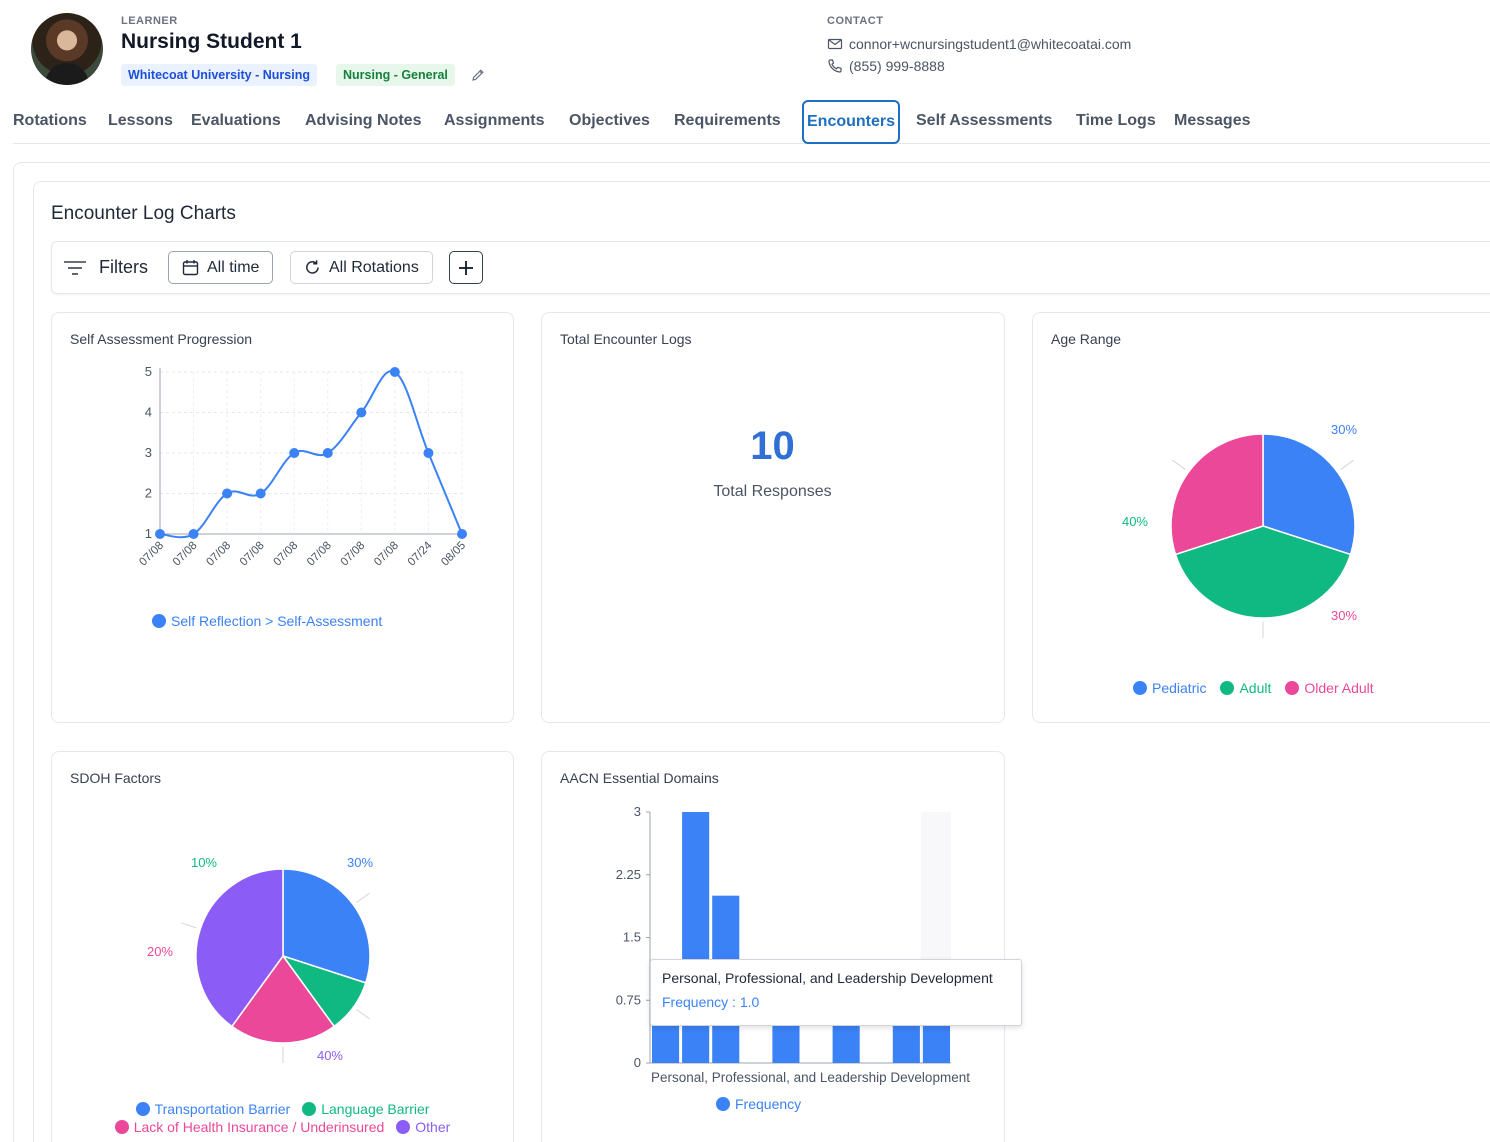 This screenshot has height=1142, width=1490. I want to click on contact-label: CONTACT, so click(855, 21).